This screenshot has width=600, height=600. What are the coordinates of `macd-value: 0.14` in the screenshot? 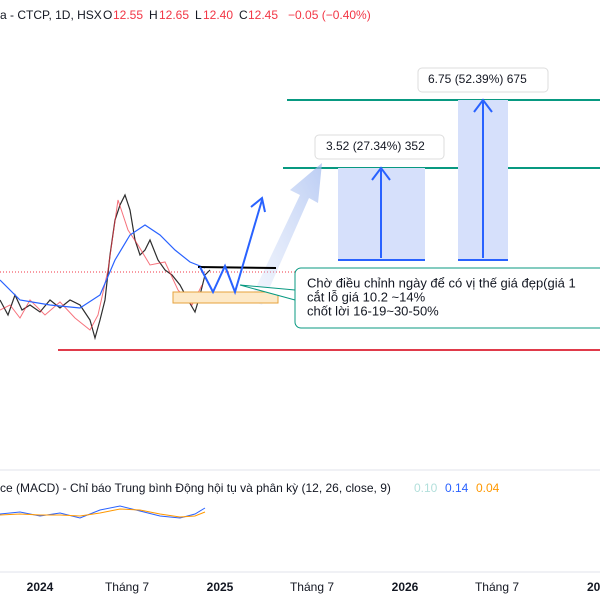 It's located at (457, 488).